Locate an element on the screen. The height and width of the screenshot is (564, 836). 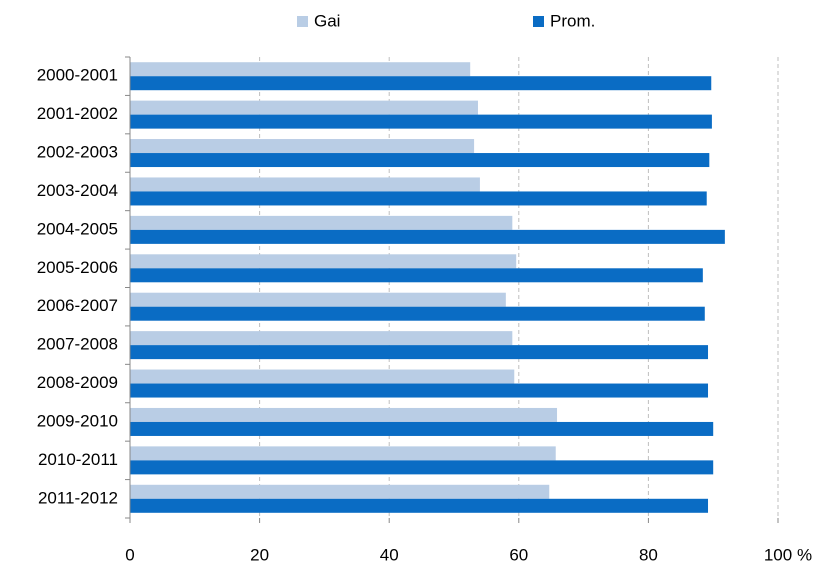
x-tick-label: 20 is located at coordinates (259, 554).